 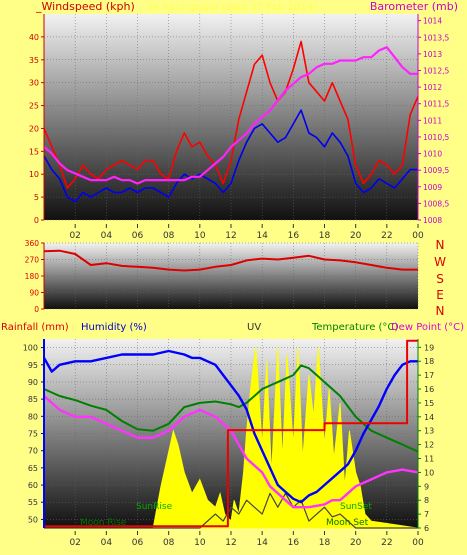 I want to click on temperature-y-ticks: 6 7 8 9 10 11 12 13 14 15 16 17 18 19, so click(x=426, y=438).